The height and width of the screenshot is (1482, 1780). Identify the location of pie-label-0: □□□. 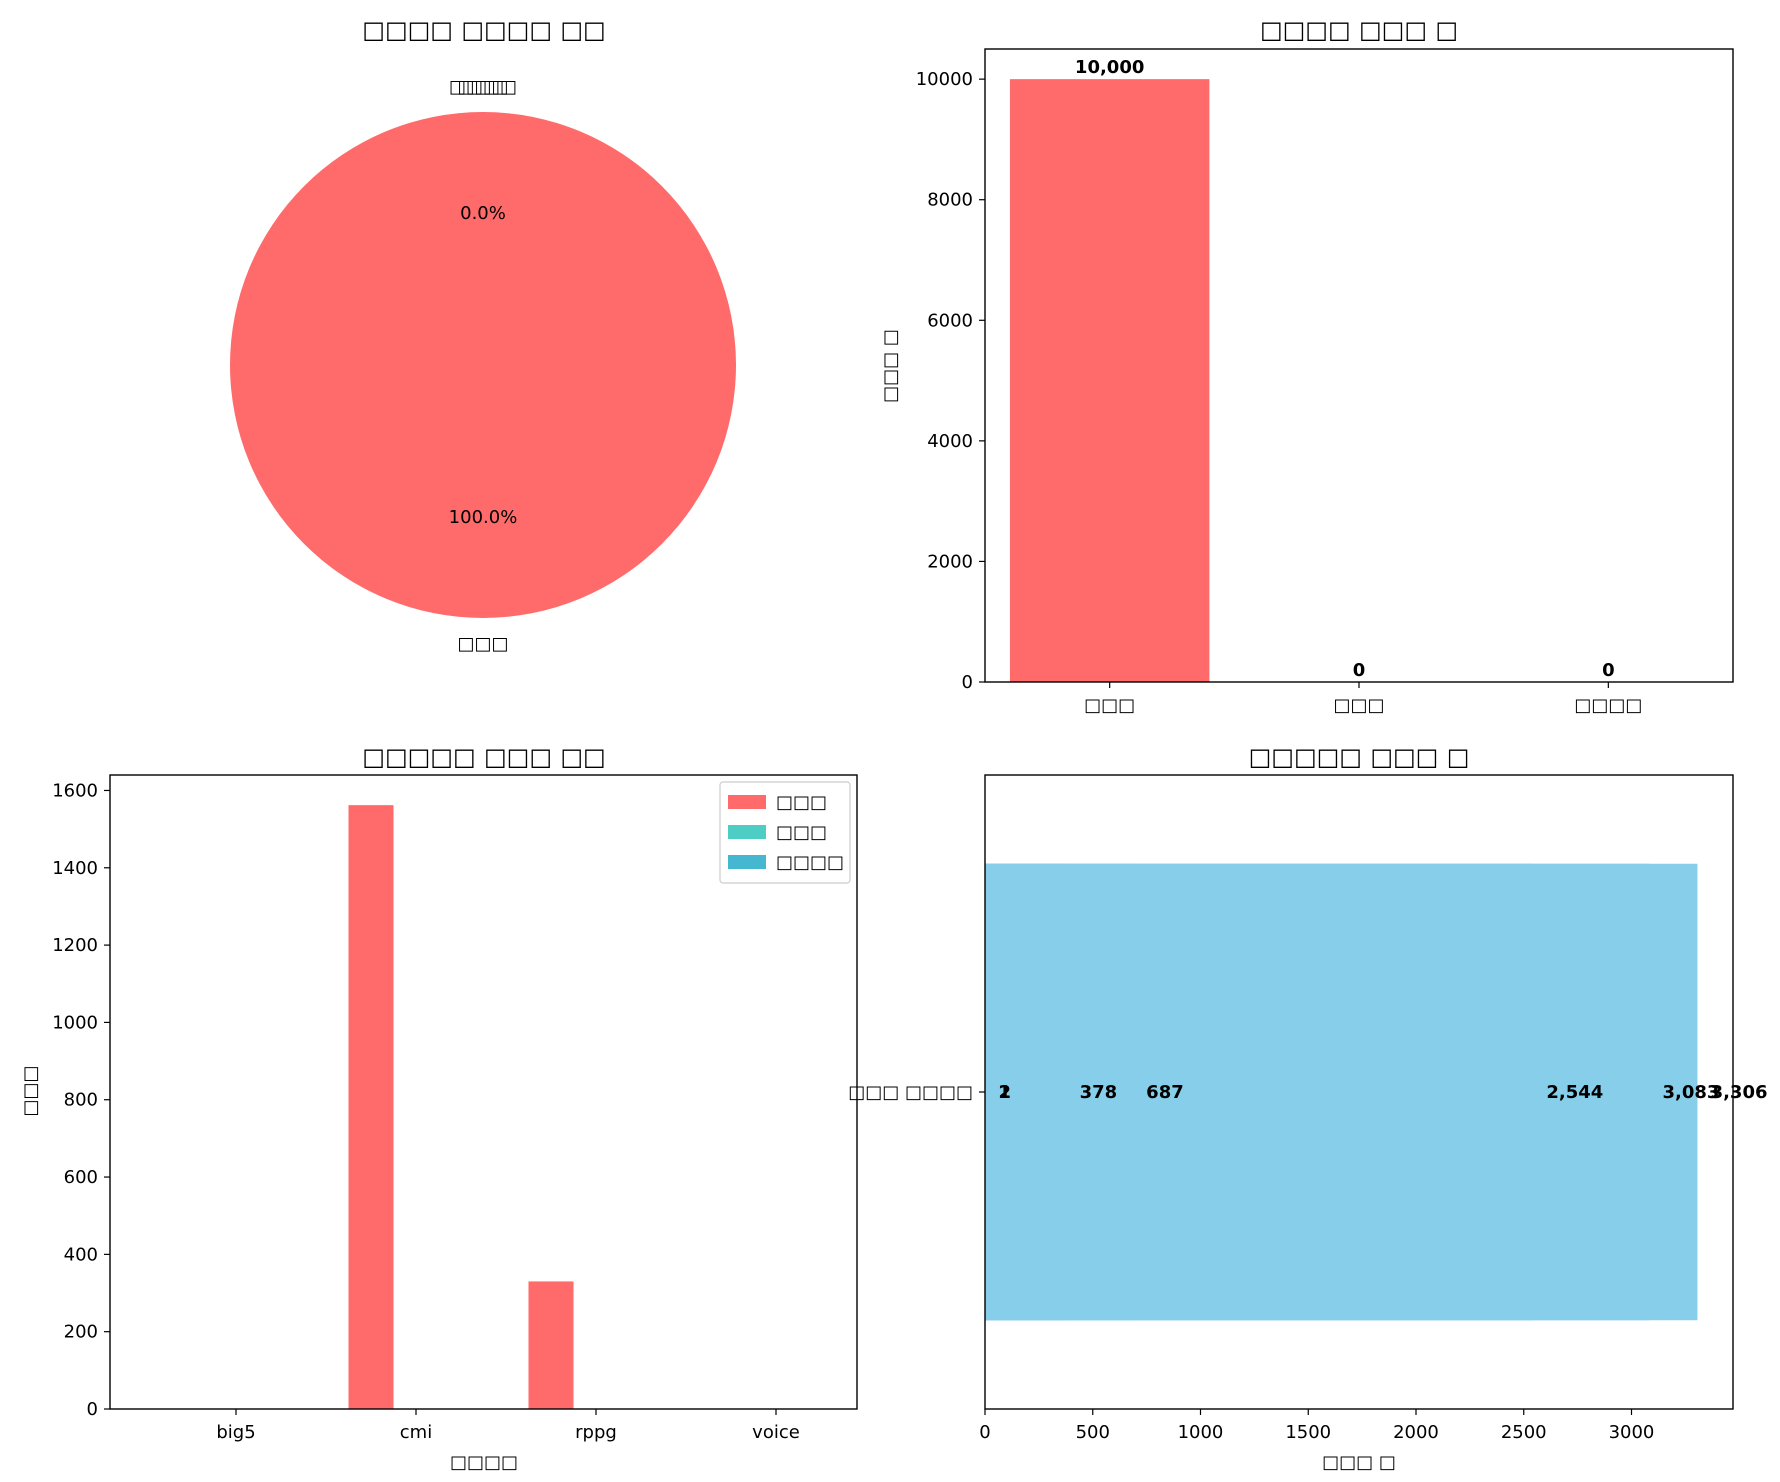
(482, 643).